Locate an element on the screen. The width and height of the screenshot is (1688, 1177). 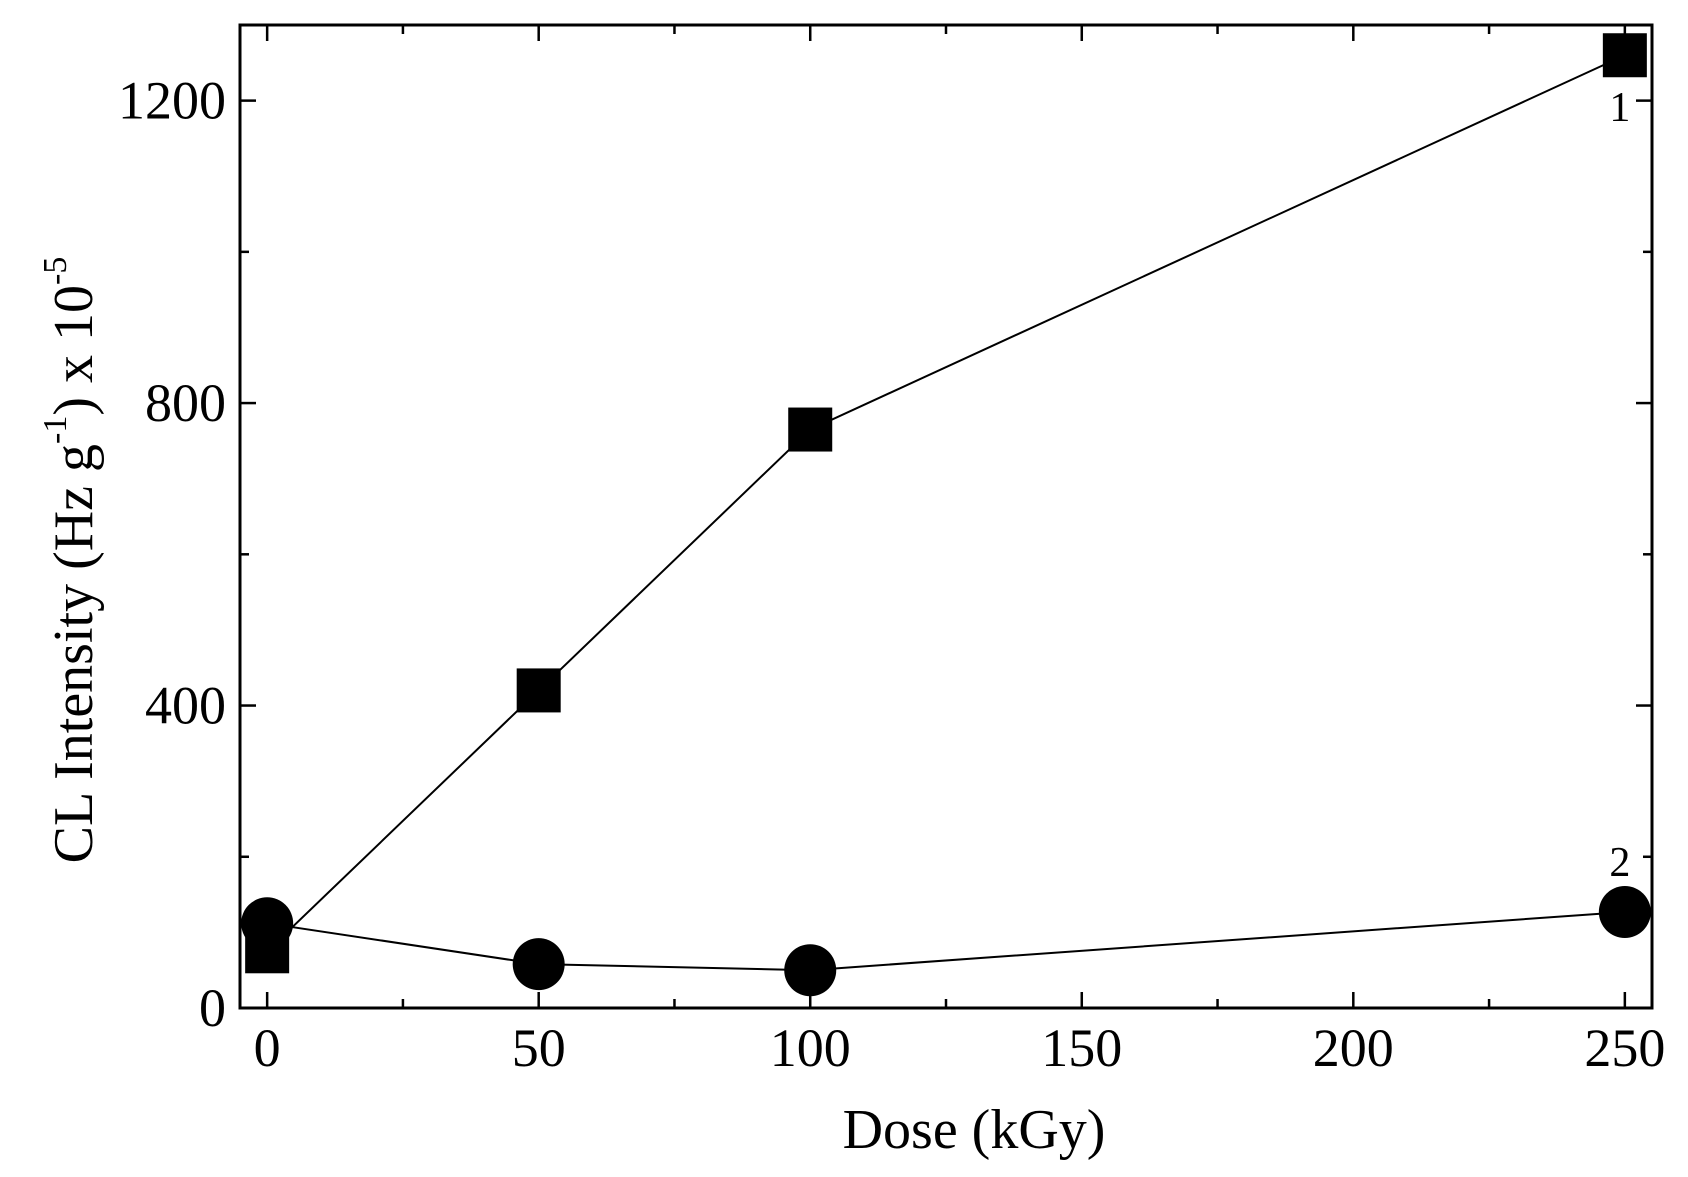
y-tick-label: 1200 is located at coordinates (172, 101).